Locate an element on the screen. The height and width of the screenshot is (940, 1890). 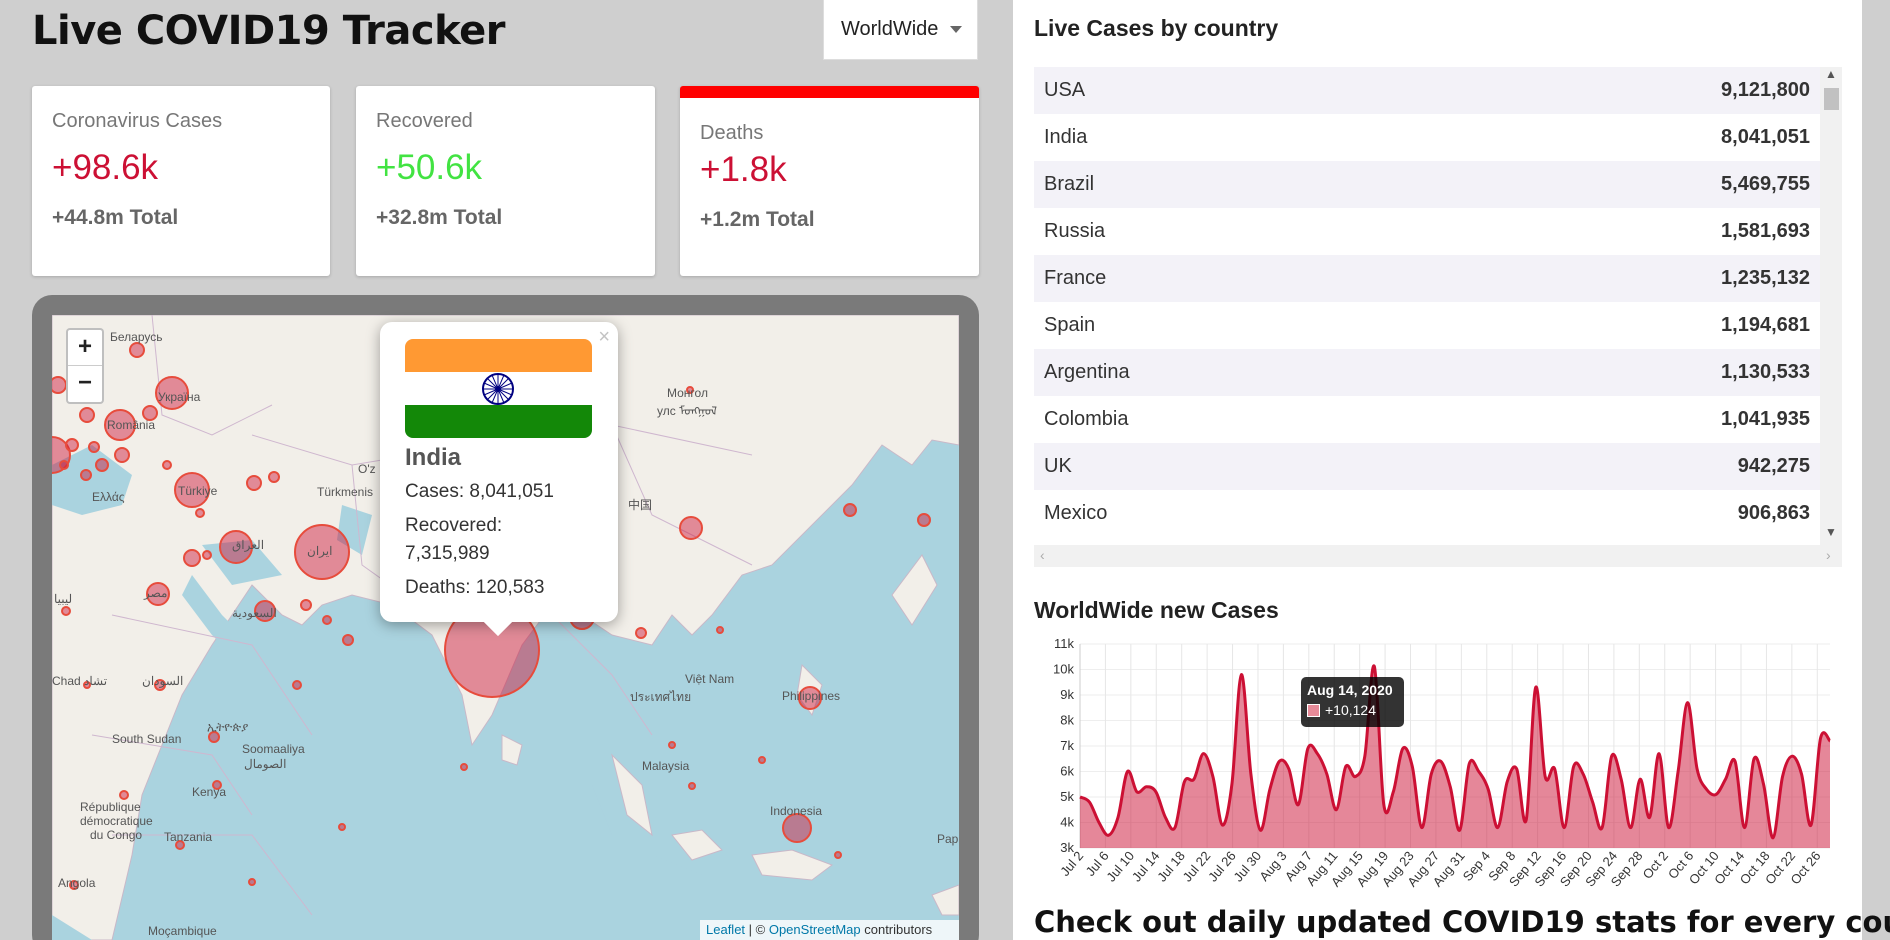
table-row: USA 9,121,800 is located at coordinates (1427, 90).